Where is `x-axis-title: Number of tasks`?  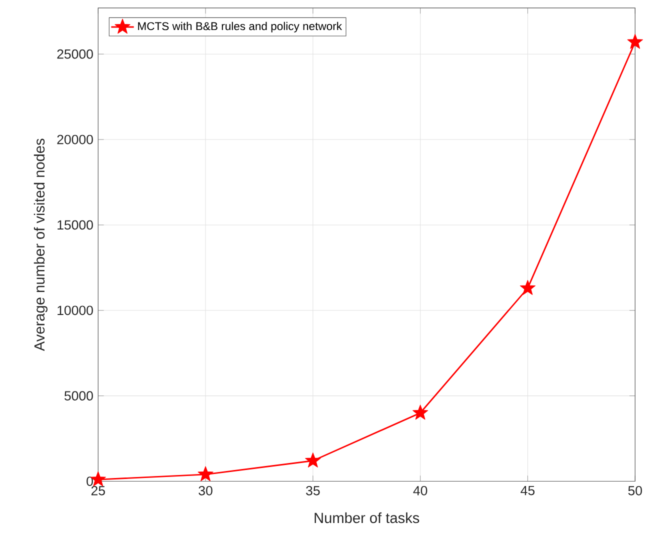 x-axis-title: Number of tasks is located at coordinates (367, 518).